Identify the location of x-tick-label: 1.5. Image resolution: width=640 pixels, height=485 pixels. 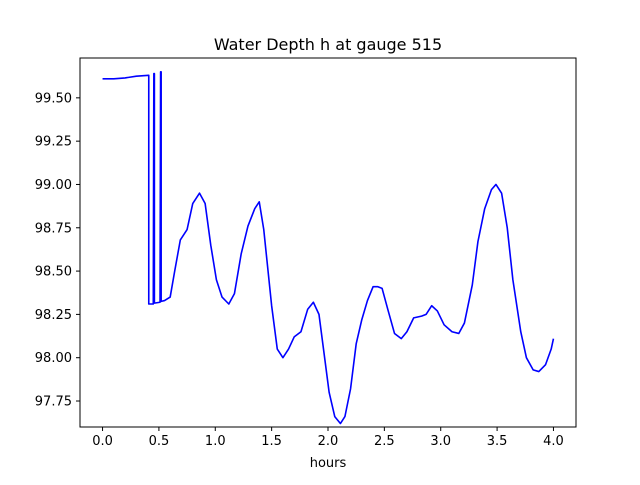
(271, 441).